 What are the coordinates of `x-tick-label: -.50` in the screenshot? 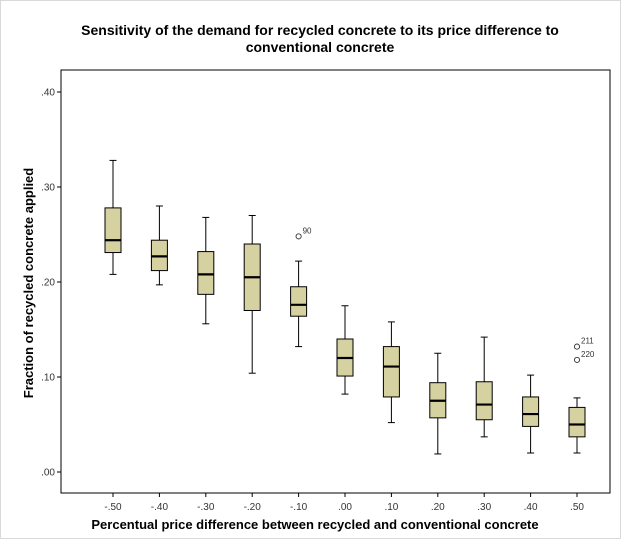 It's located at (113, 507).